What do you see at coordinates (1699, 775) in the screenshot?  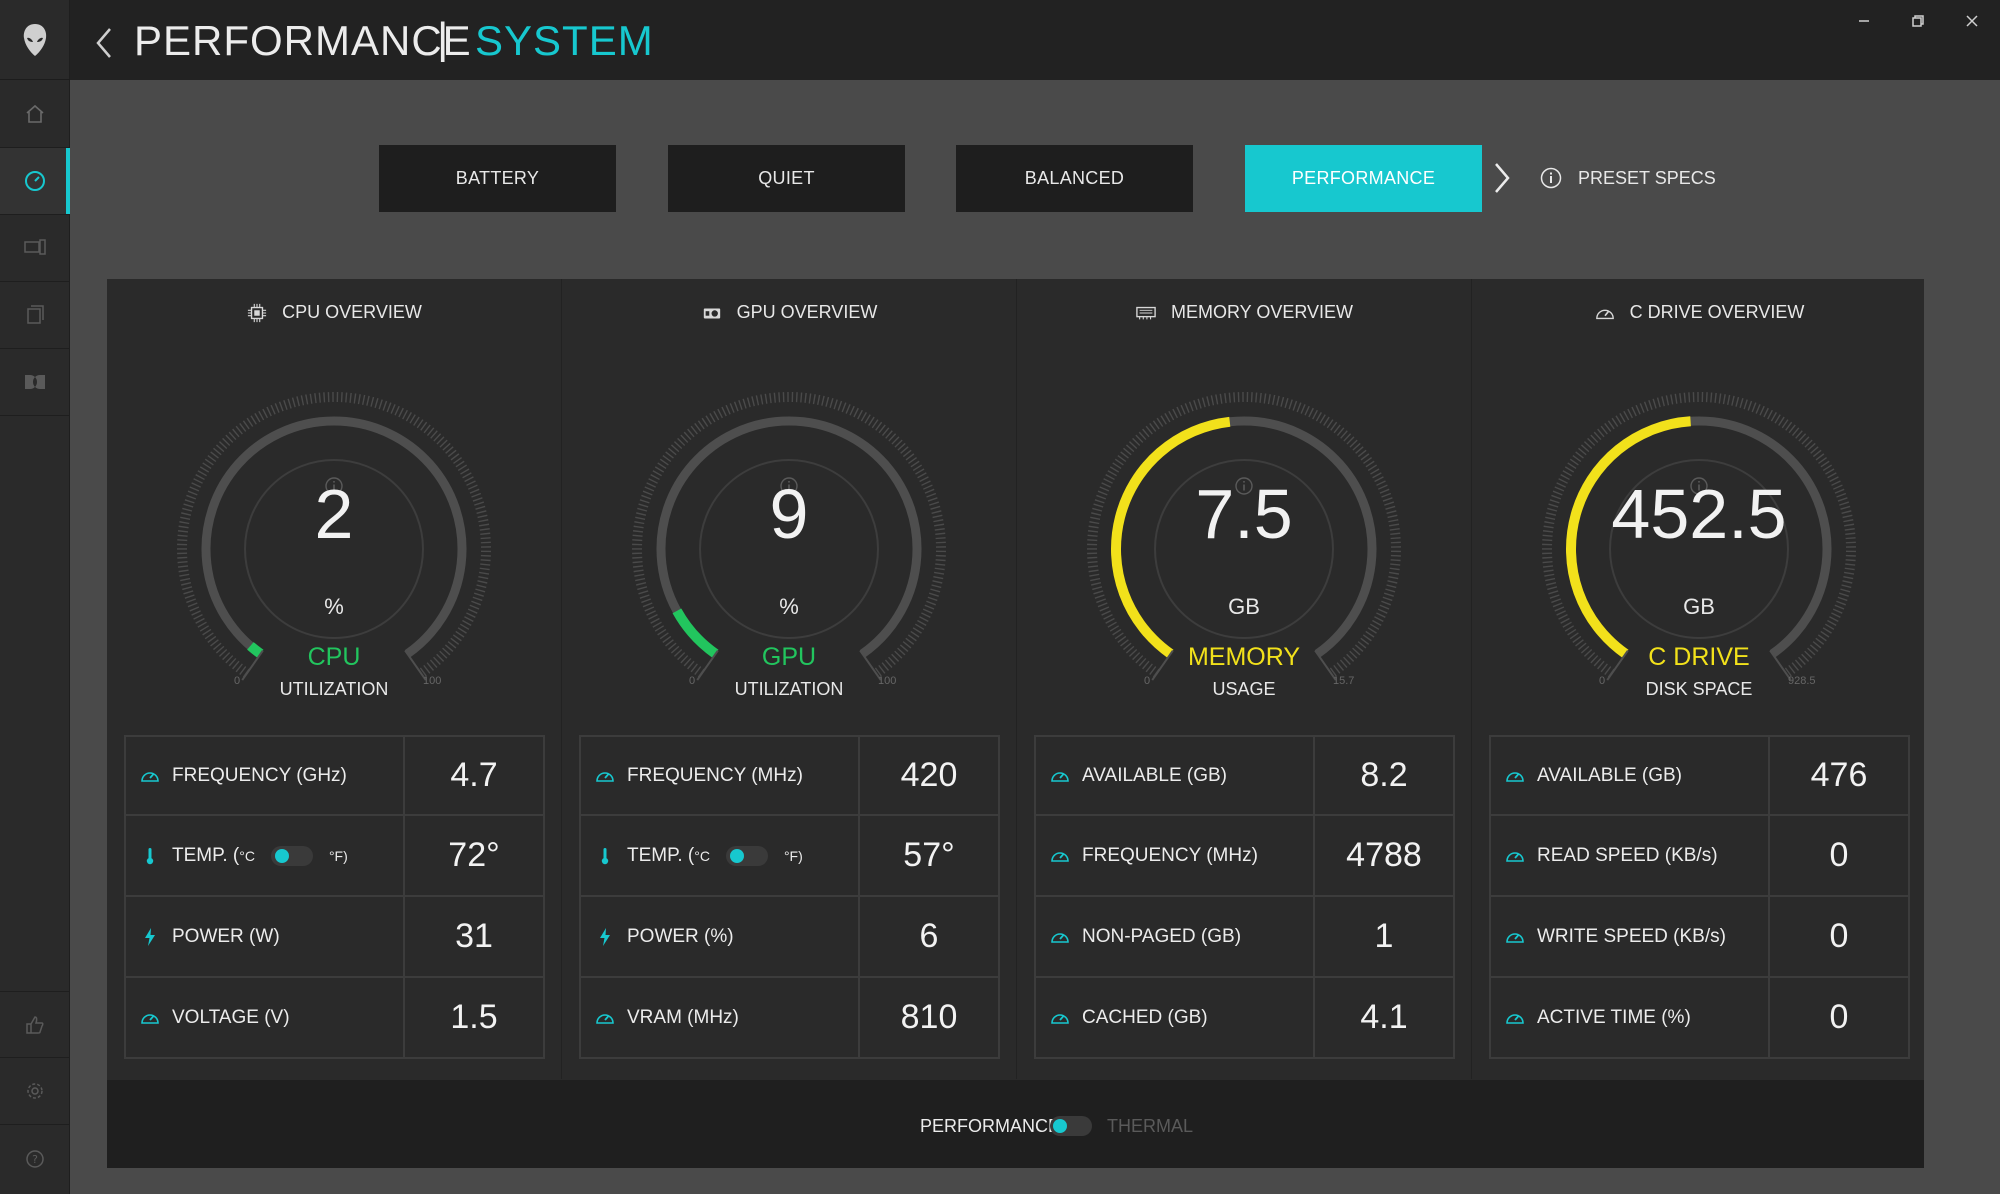 I see `table-row: AVAILABLE (GB) 476` at bounding box center [1699, 775].